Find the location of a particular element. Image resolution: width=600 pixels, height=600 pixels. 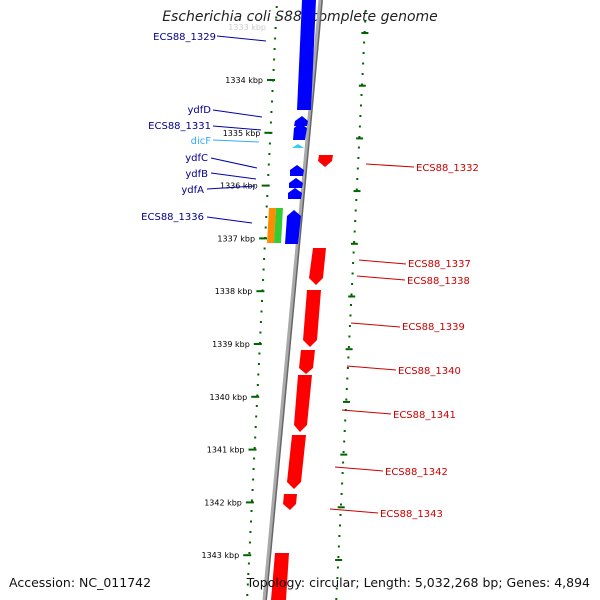

gene-ydfC is located at coordinates (297, 170).